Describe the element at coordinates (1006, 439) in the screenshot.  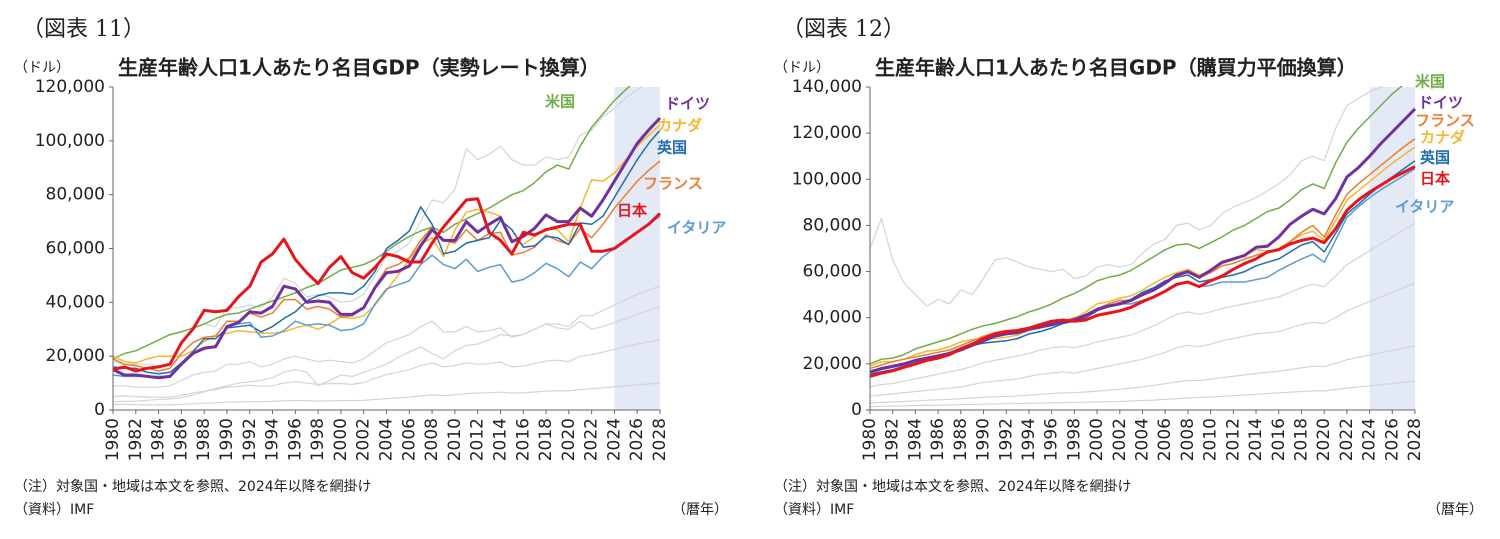
I see `x-tick-label: 1992` at that location.